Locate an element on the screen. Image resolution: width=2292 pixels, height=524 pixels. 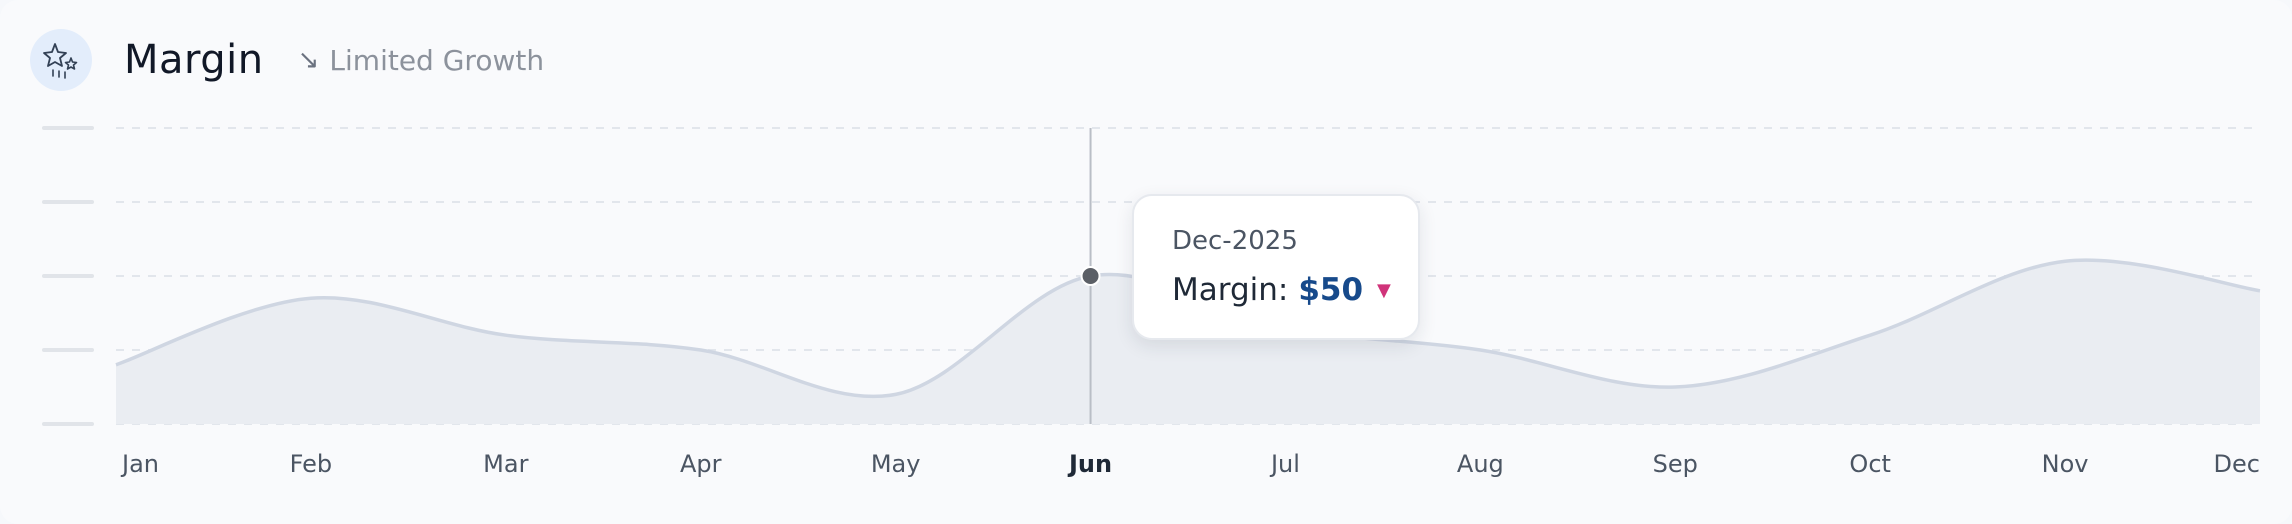
chart-title: Margin is located at coordinates (194, 60).